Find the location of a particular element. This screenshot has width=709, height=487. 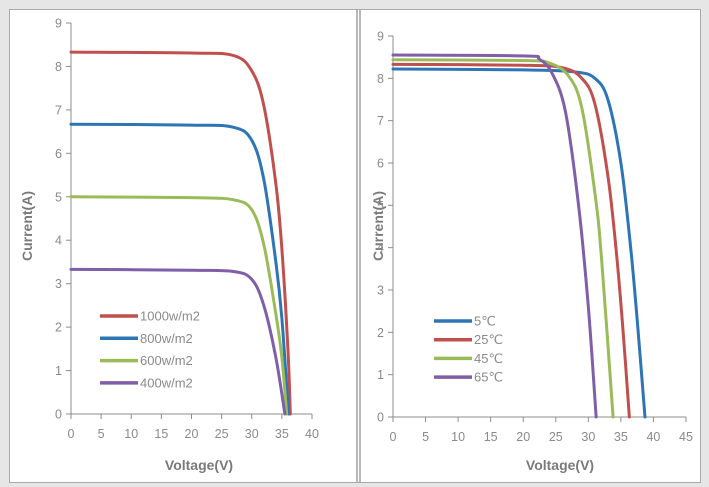

legend-label: 45℃ is located at coordinates (488, 358).